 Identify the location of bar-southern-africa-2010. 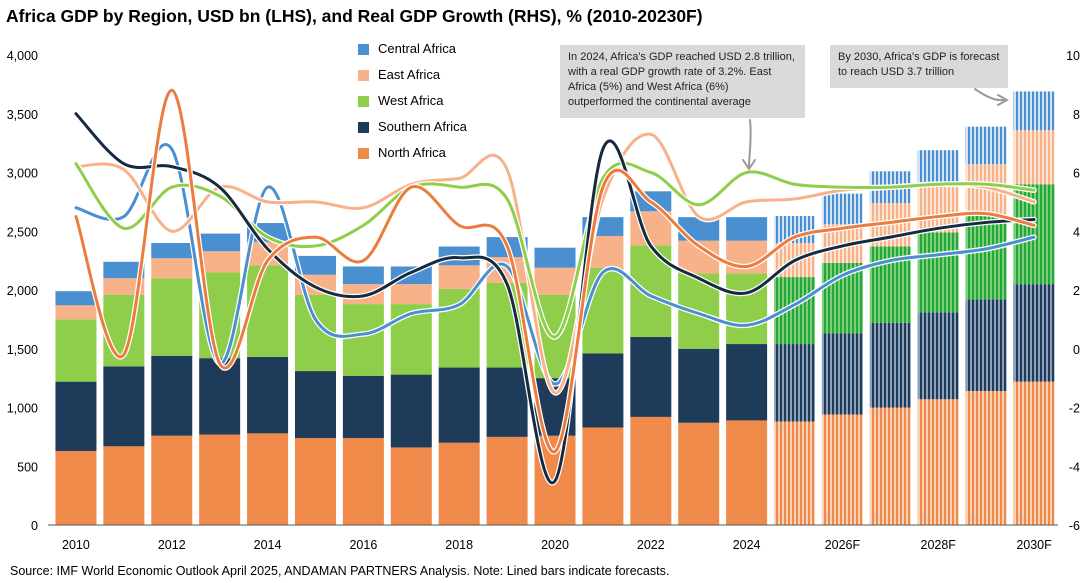
(76, 416).